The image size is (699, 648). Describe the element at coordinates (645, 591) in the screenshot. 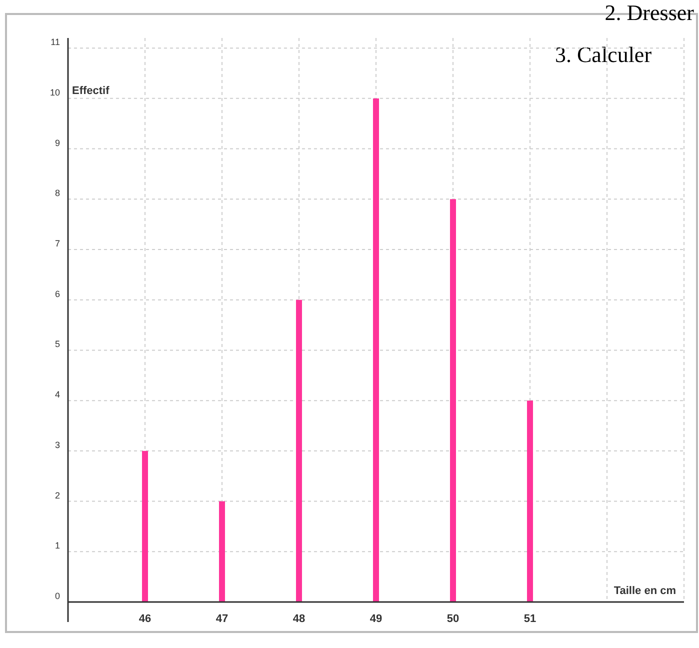

I see `x-axis-title: Taille en cm` at that location.